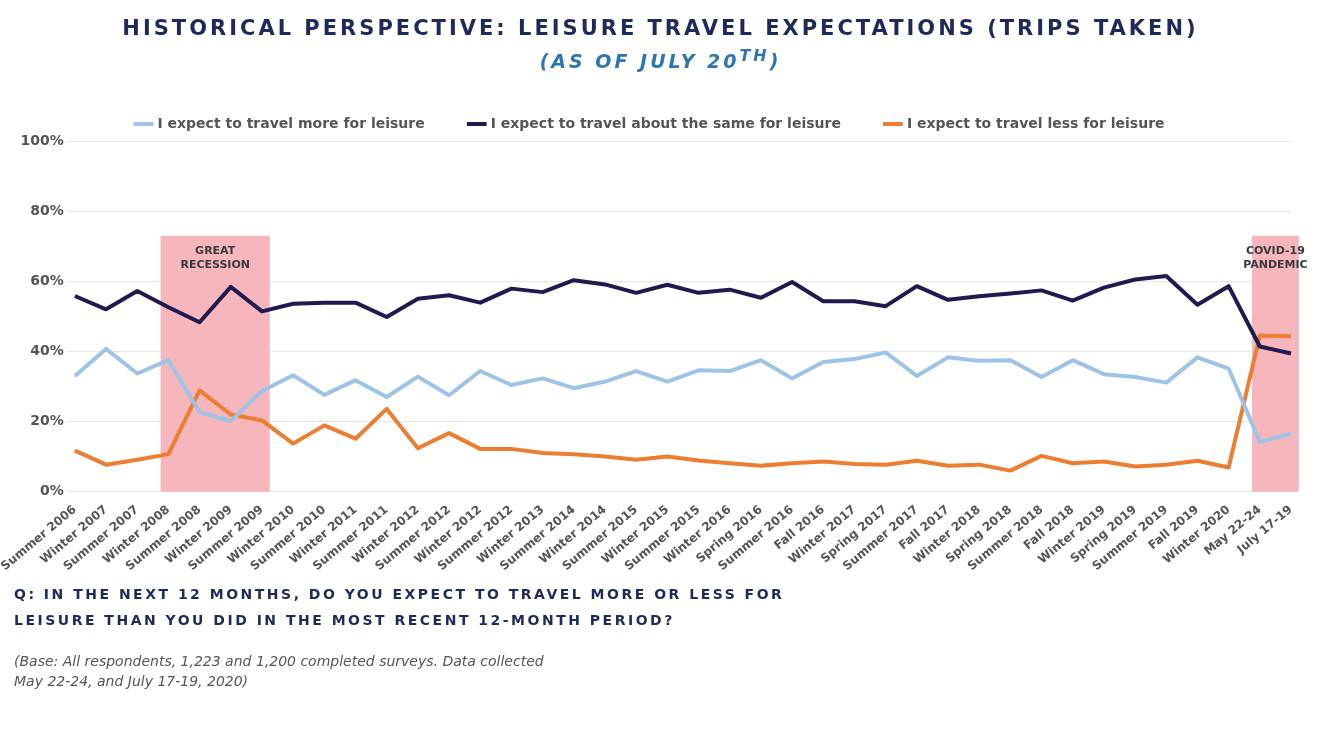 This screenshot has width=1321, height=748. I want to click on chart-title: HISTORICAL PERSPECTIVE: LEISURE TRAVEL EXPECTATIONS (TRIPS TAKEN), so click(660, 28).